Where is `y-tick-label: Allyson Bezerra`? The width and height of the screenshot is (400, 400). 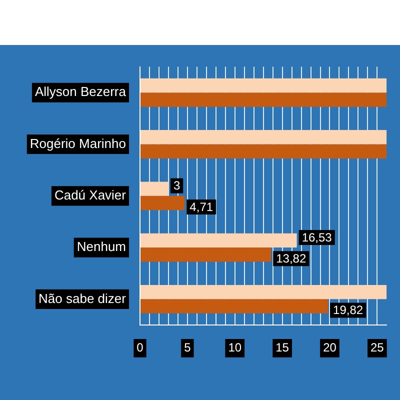
y-tick-label: Allyson Bezerra is located at coordinates (80, 92).